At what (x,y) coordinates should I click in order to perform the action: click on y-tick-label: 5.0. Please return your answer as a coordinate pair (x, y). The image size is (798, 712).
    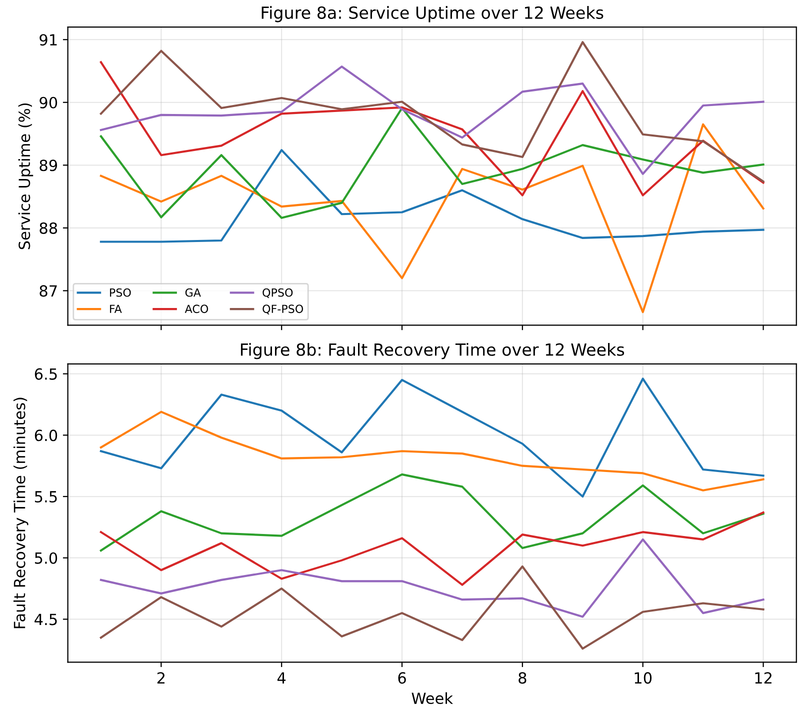
    Looking at the image, I should click on (46, 558).